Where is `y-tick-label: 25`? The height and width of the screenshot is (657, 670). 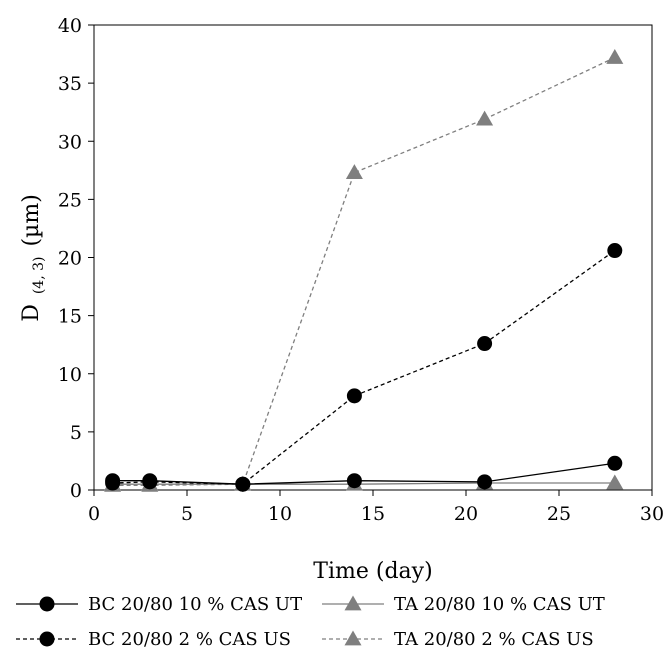 y-tick-label: 25 is located at coordinates (70, 200).